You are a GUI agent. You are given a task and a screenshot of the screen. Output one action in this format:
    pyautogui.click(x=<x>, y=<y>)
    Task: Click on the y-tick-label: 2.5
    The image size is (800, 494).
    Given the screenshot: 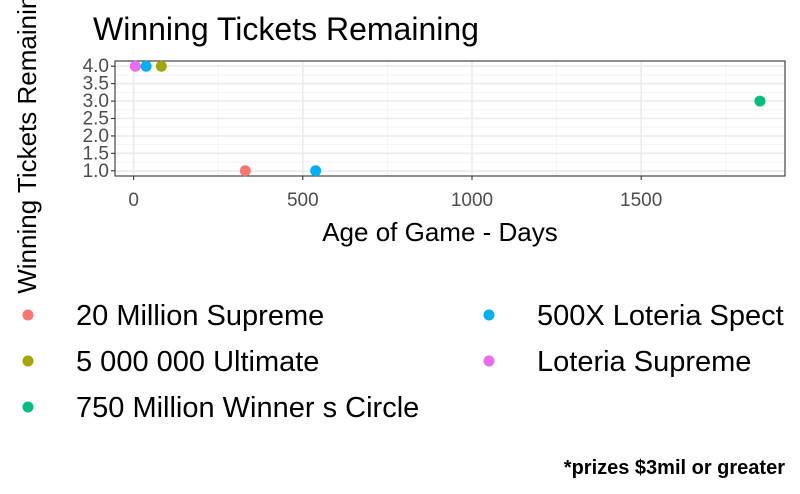 What is the action you would take?
    pyautogui.click(x=96, y=119)
    